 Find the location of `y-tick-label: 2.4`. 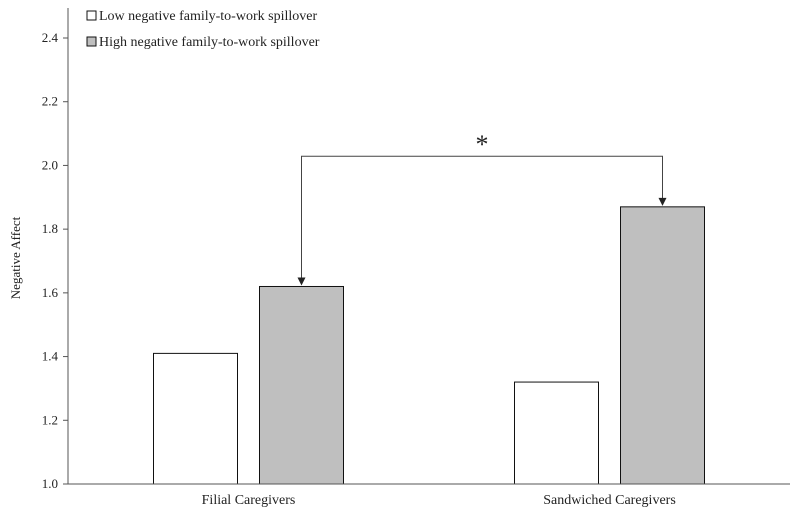

y-tick-label: 2.4 is located at coordinates (50, 37).